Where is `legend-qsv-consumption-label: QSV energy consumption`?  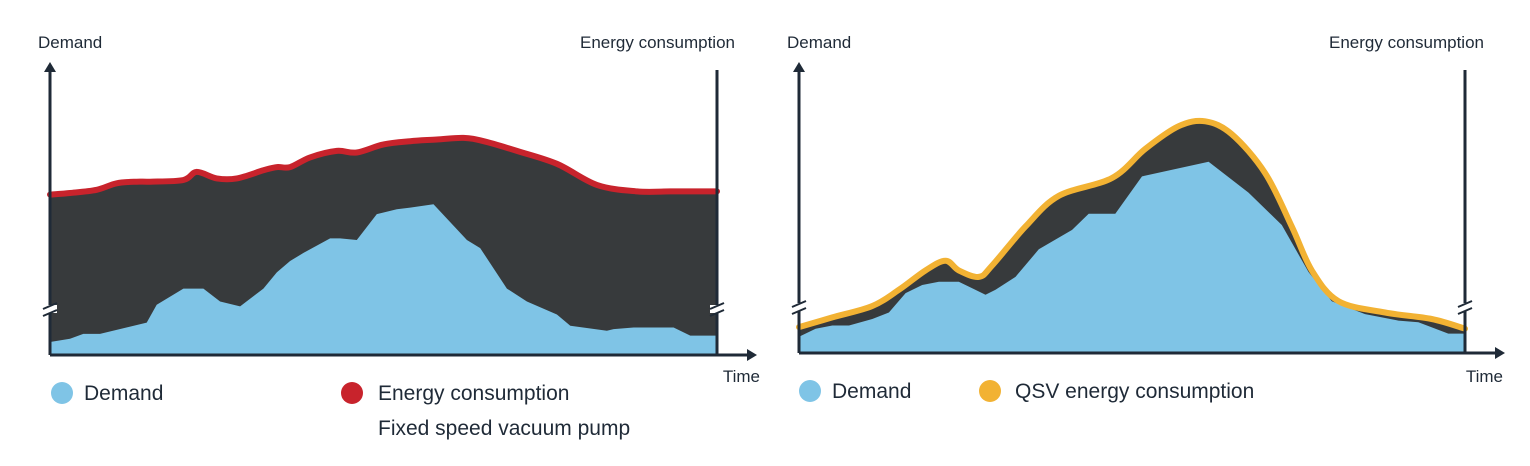
legend-qsv-consumption-label: QSV energy consumption is located at coordinates (1134, 391).